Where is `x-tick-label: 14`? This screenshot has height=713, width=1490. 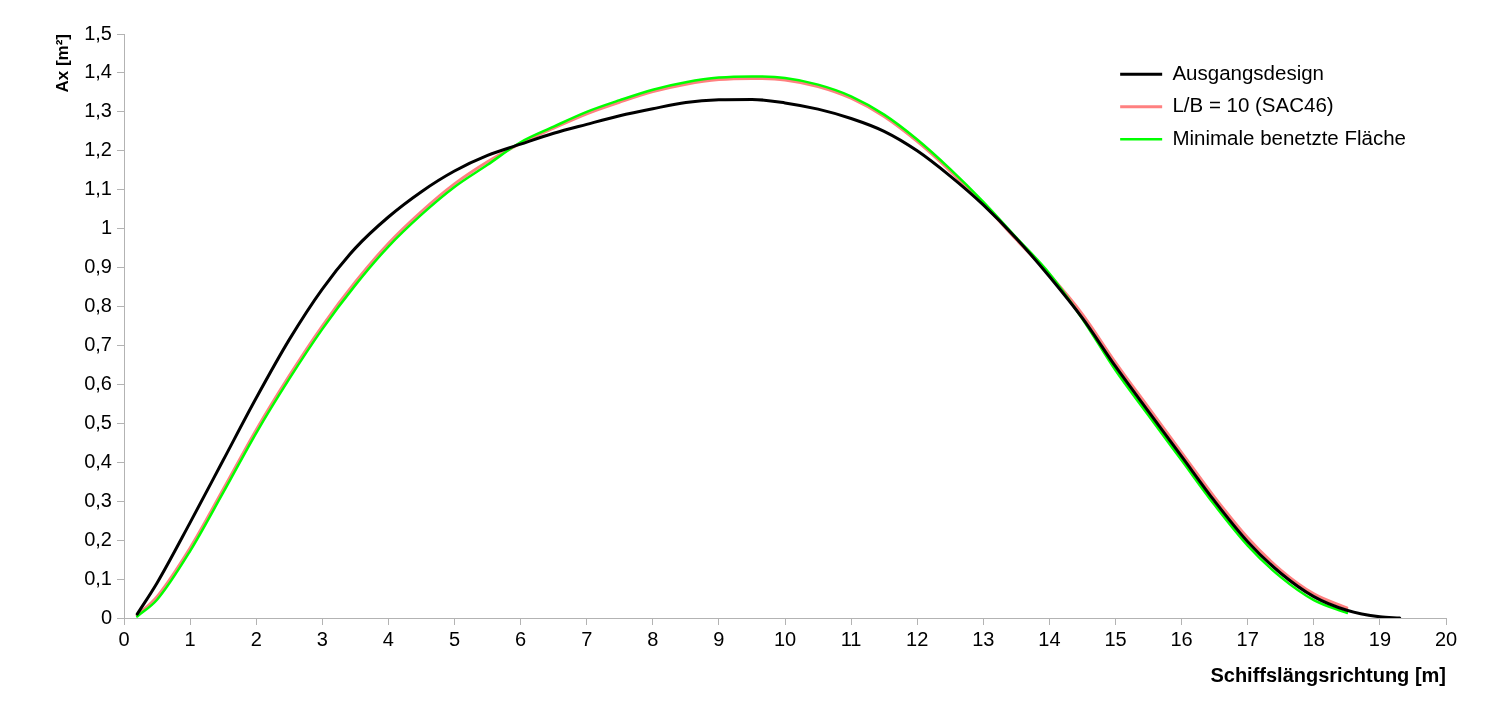 x-tick-label: 14 is located at coordinates (1049, 638).